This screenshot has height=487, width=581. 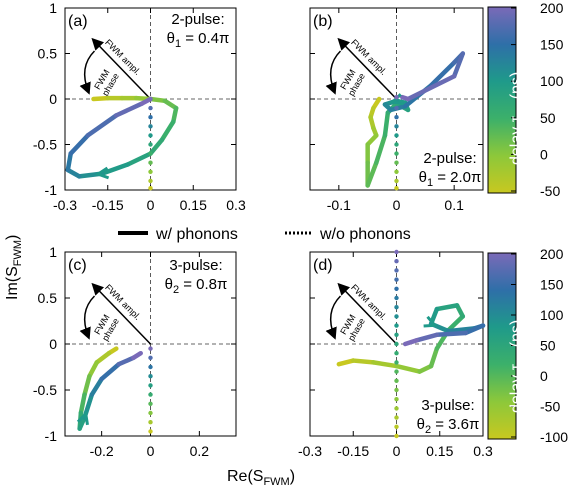 I want to click on x-tick-label: -0.15, so click(x=108, y=205).